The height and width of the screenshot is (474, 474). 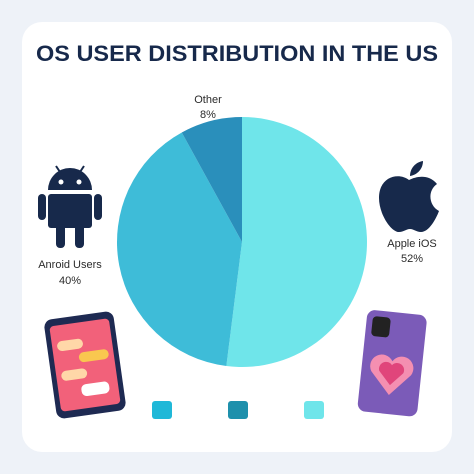 What do you see at coordinates (70, 265) in the screenshot?
I see `slice-label: Anroid Users` at bounding box center [70, 265].